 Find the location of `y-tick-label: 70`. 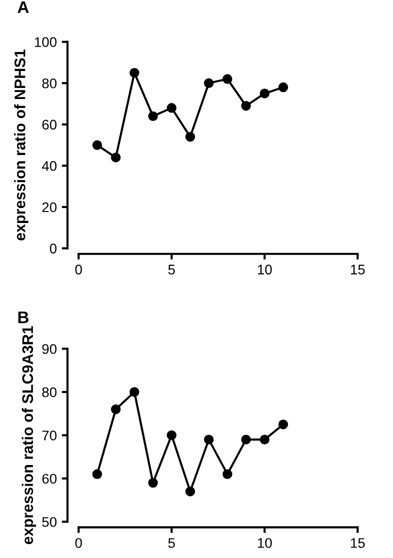

y-tick-label: 70 is located at coordinates (49, 435).